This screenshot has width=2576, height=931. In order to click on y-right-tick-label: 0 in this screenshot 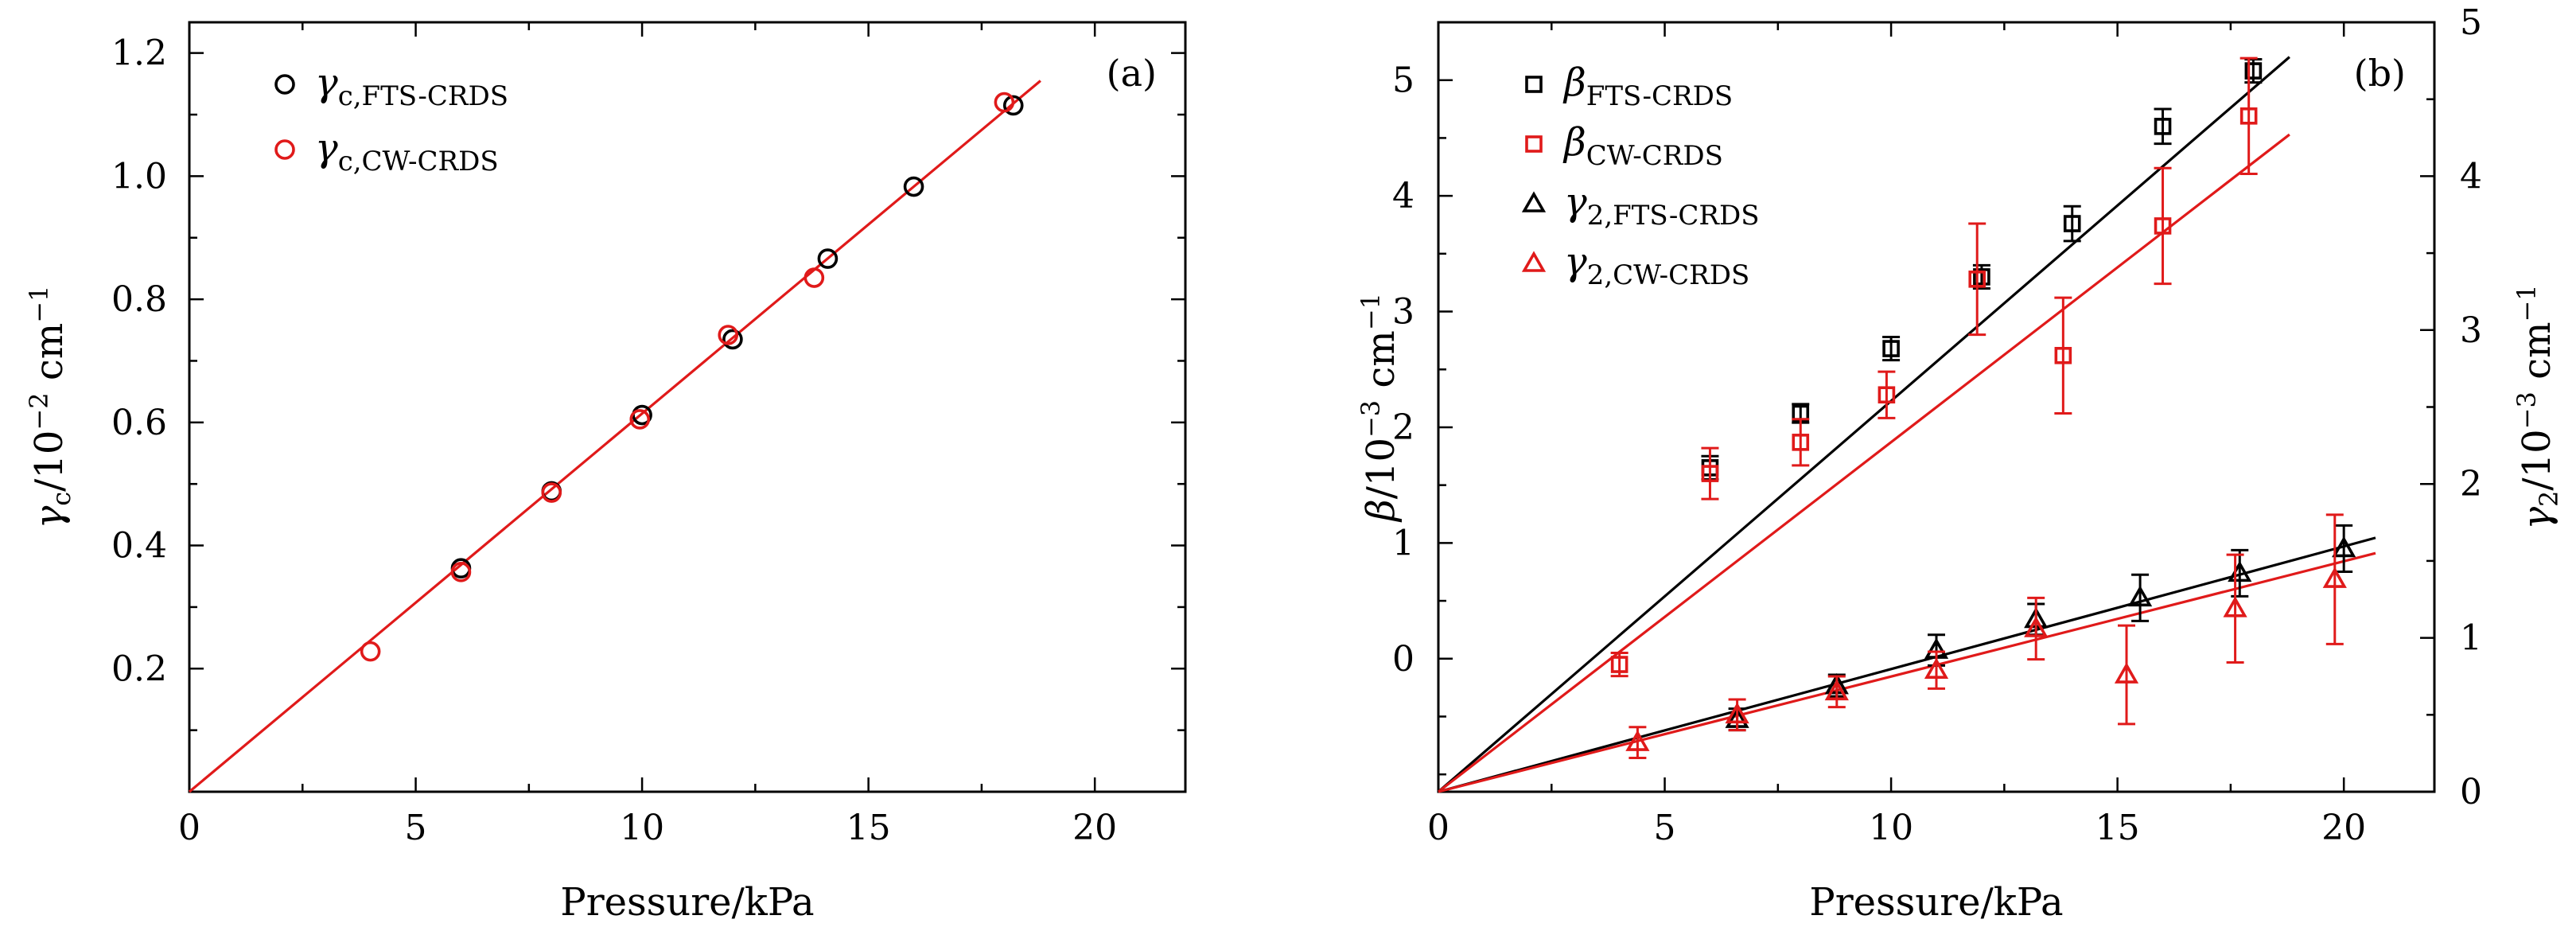, I will do `click(2471, 792)`.